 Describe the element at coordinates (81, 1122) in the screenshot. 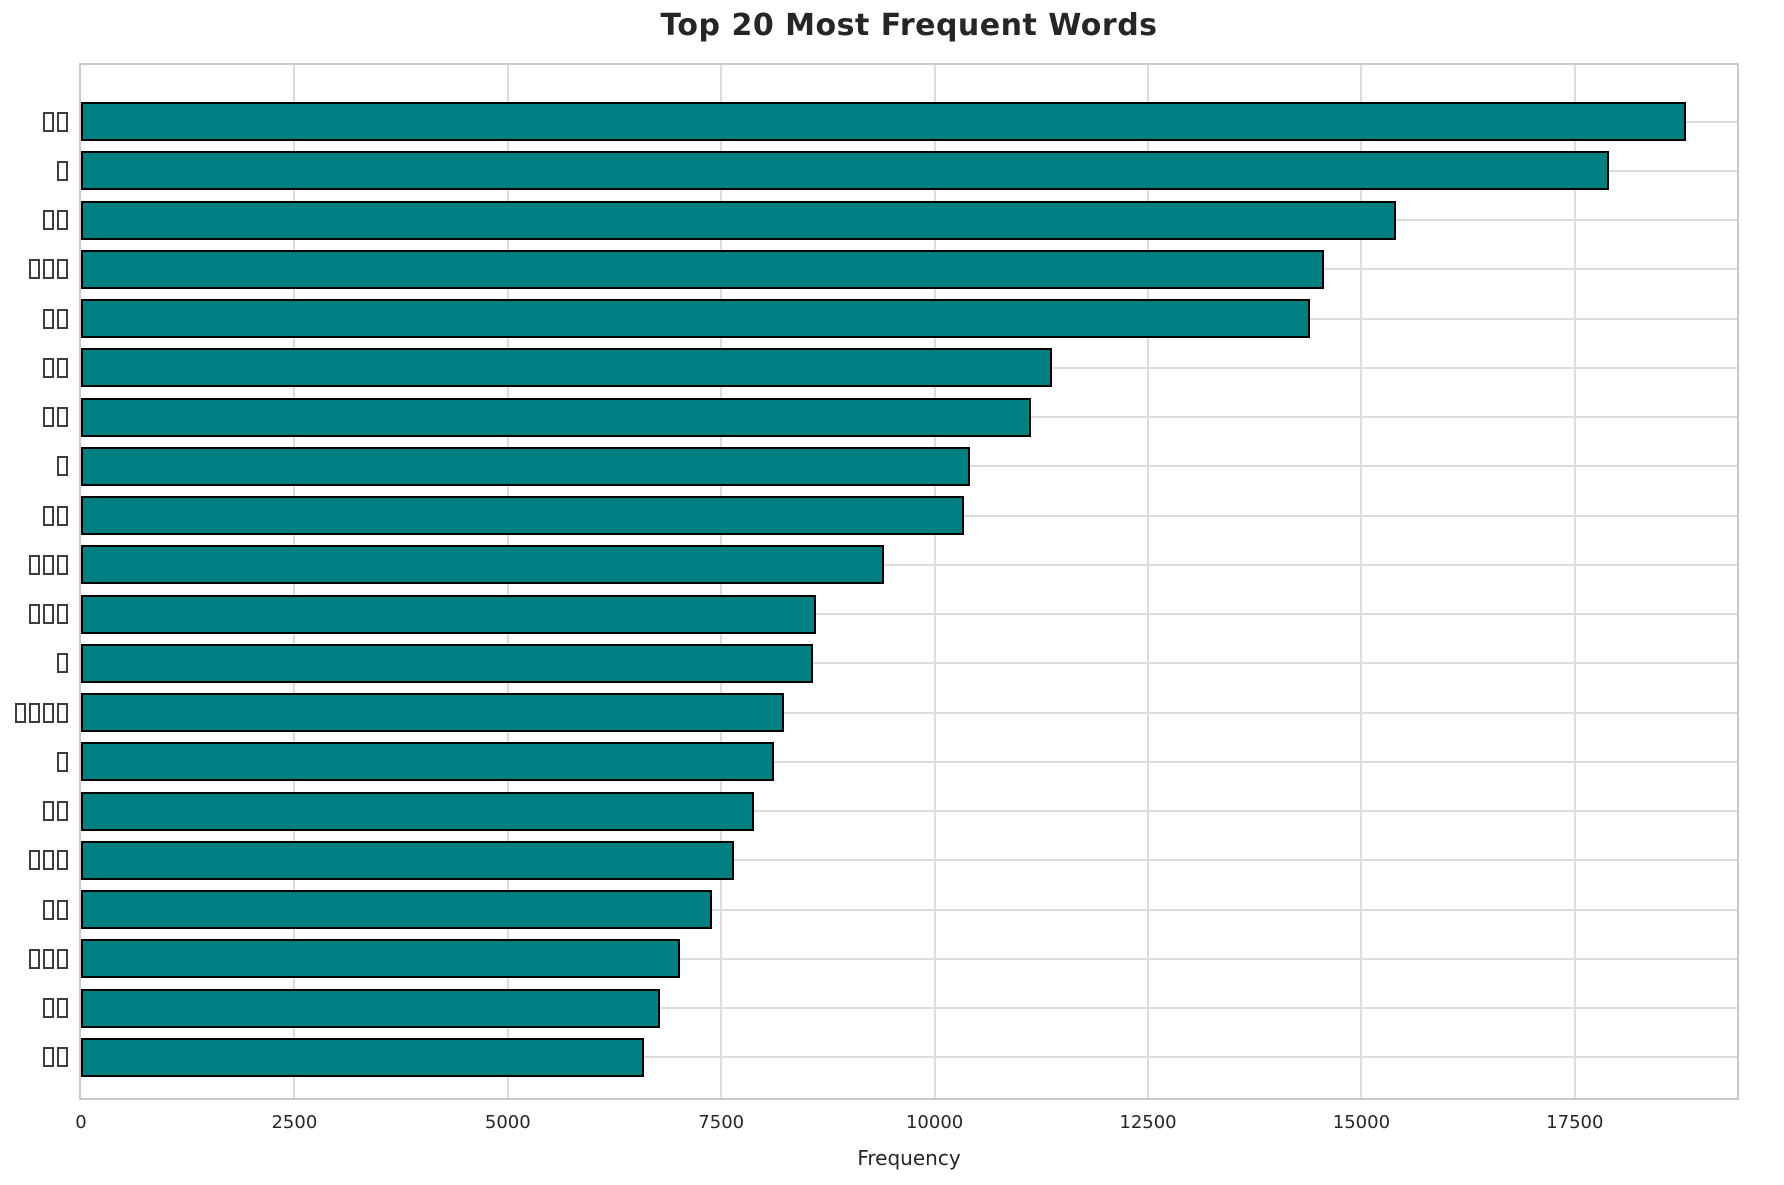

I see `x-tick-label: 0` at that location.